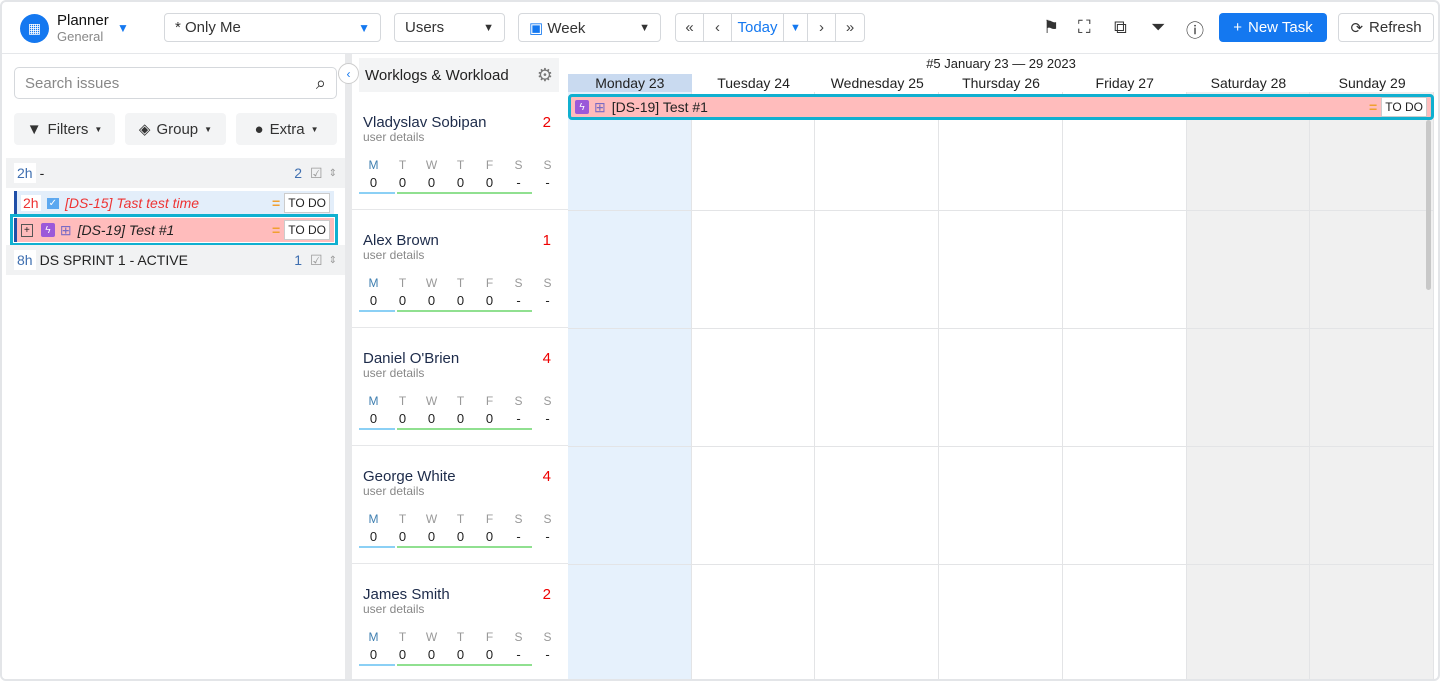 This screenshot has width=1440, height=681. I want to click on next-icon: ›, so click(822, 27).